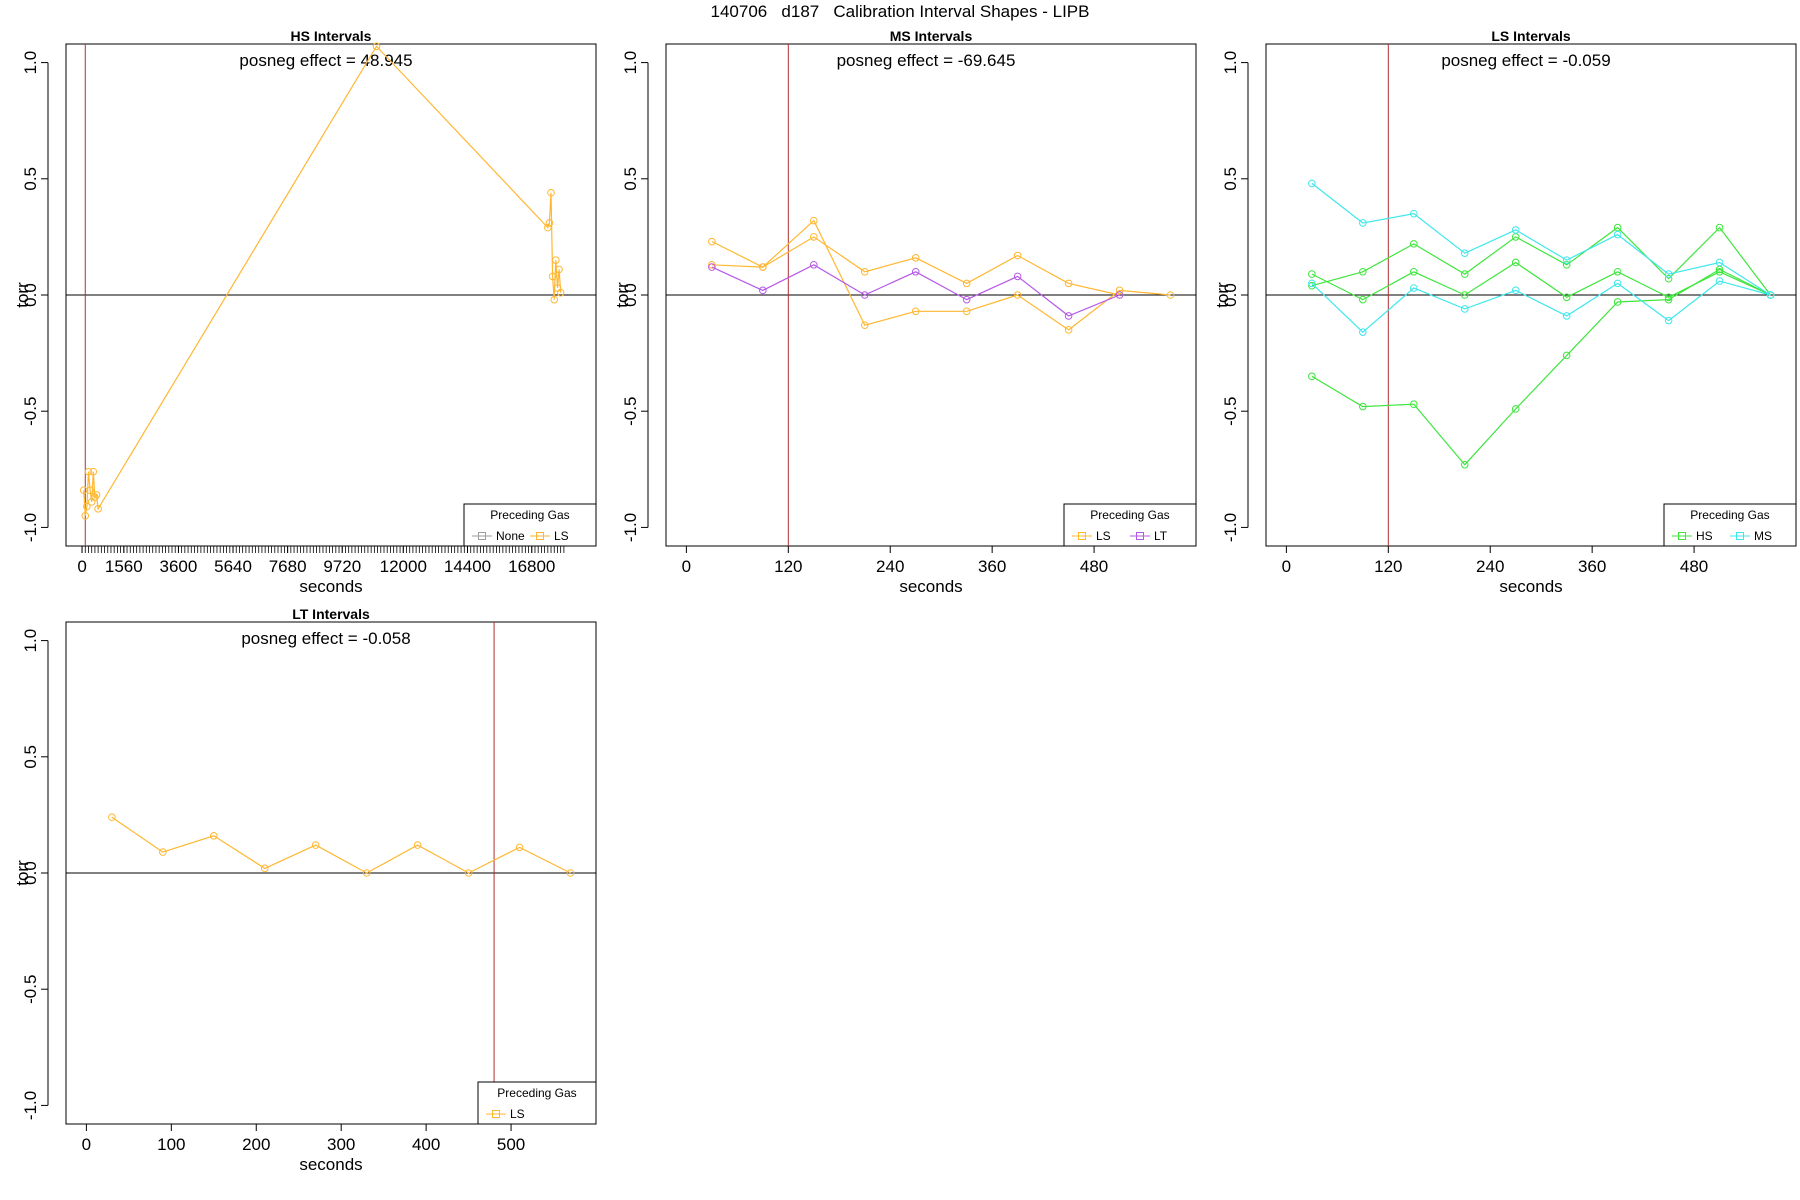 The width and height of the screenshot is (1800, 1200). What do you see at coordinates (325, 60) in the screenshot?
I see `posneg-annotation: posneg effect = 48.945` at bounding box center [325, 60].